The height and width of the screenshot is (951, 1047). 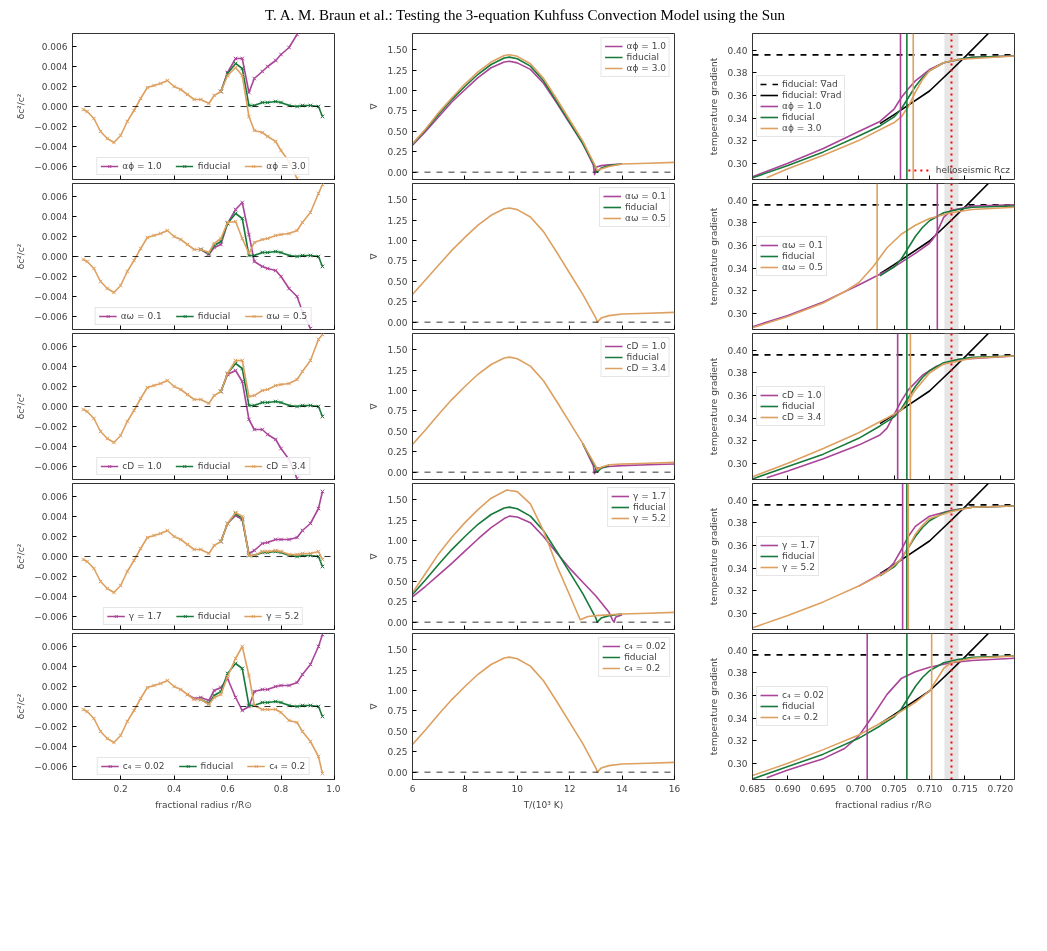 I want to click on y-tick-label: 0.40, so click(x=737, y=201).